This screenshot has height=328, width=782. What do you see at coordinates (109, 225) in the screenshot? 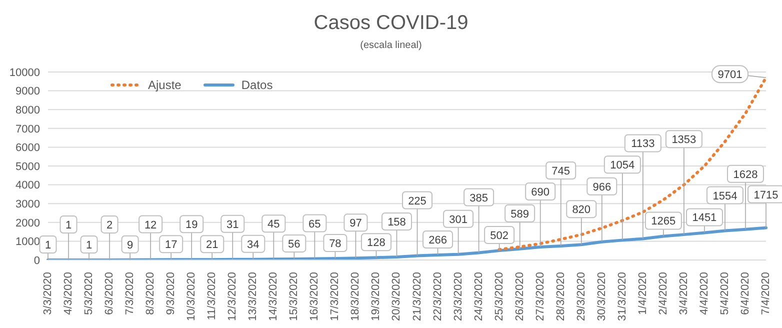
I see `data-label: 2` at bounding box center [109, 225].